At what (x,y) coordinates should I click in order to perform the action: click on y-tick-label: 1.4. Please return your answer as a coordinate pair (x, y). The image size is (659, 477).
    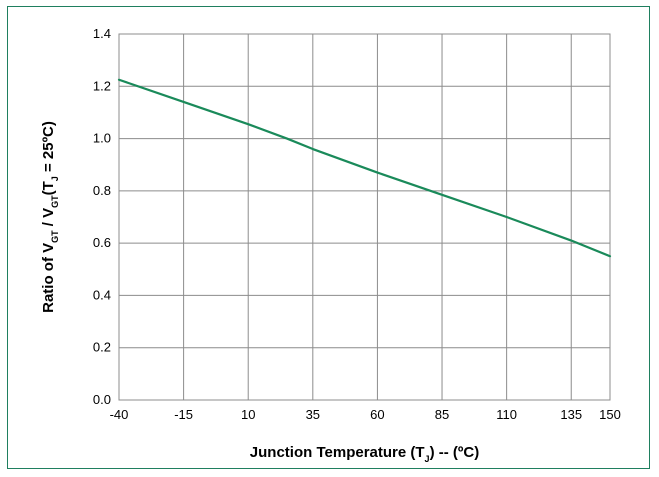
    Looking at the image, I should click on (102, 33).